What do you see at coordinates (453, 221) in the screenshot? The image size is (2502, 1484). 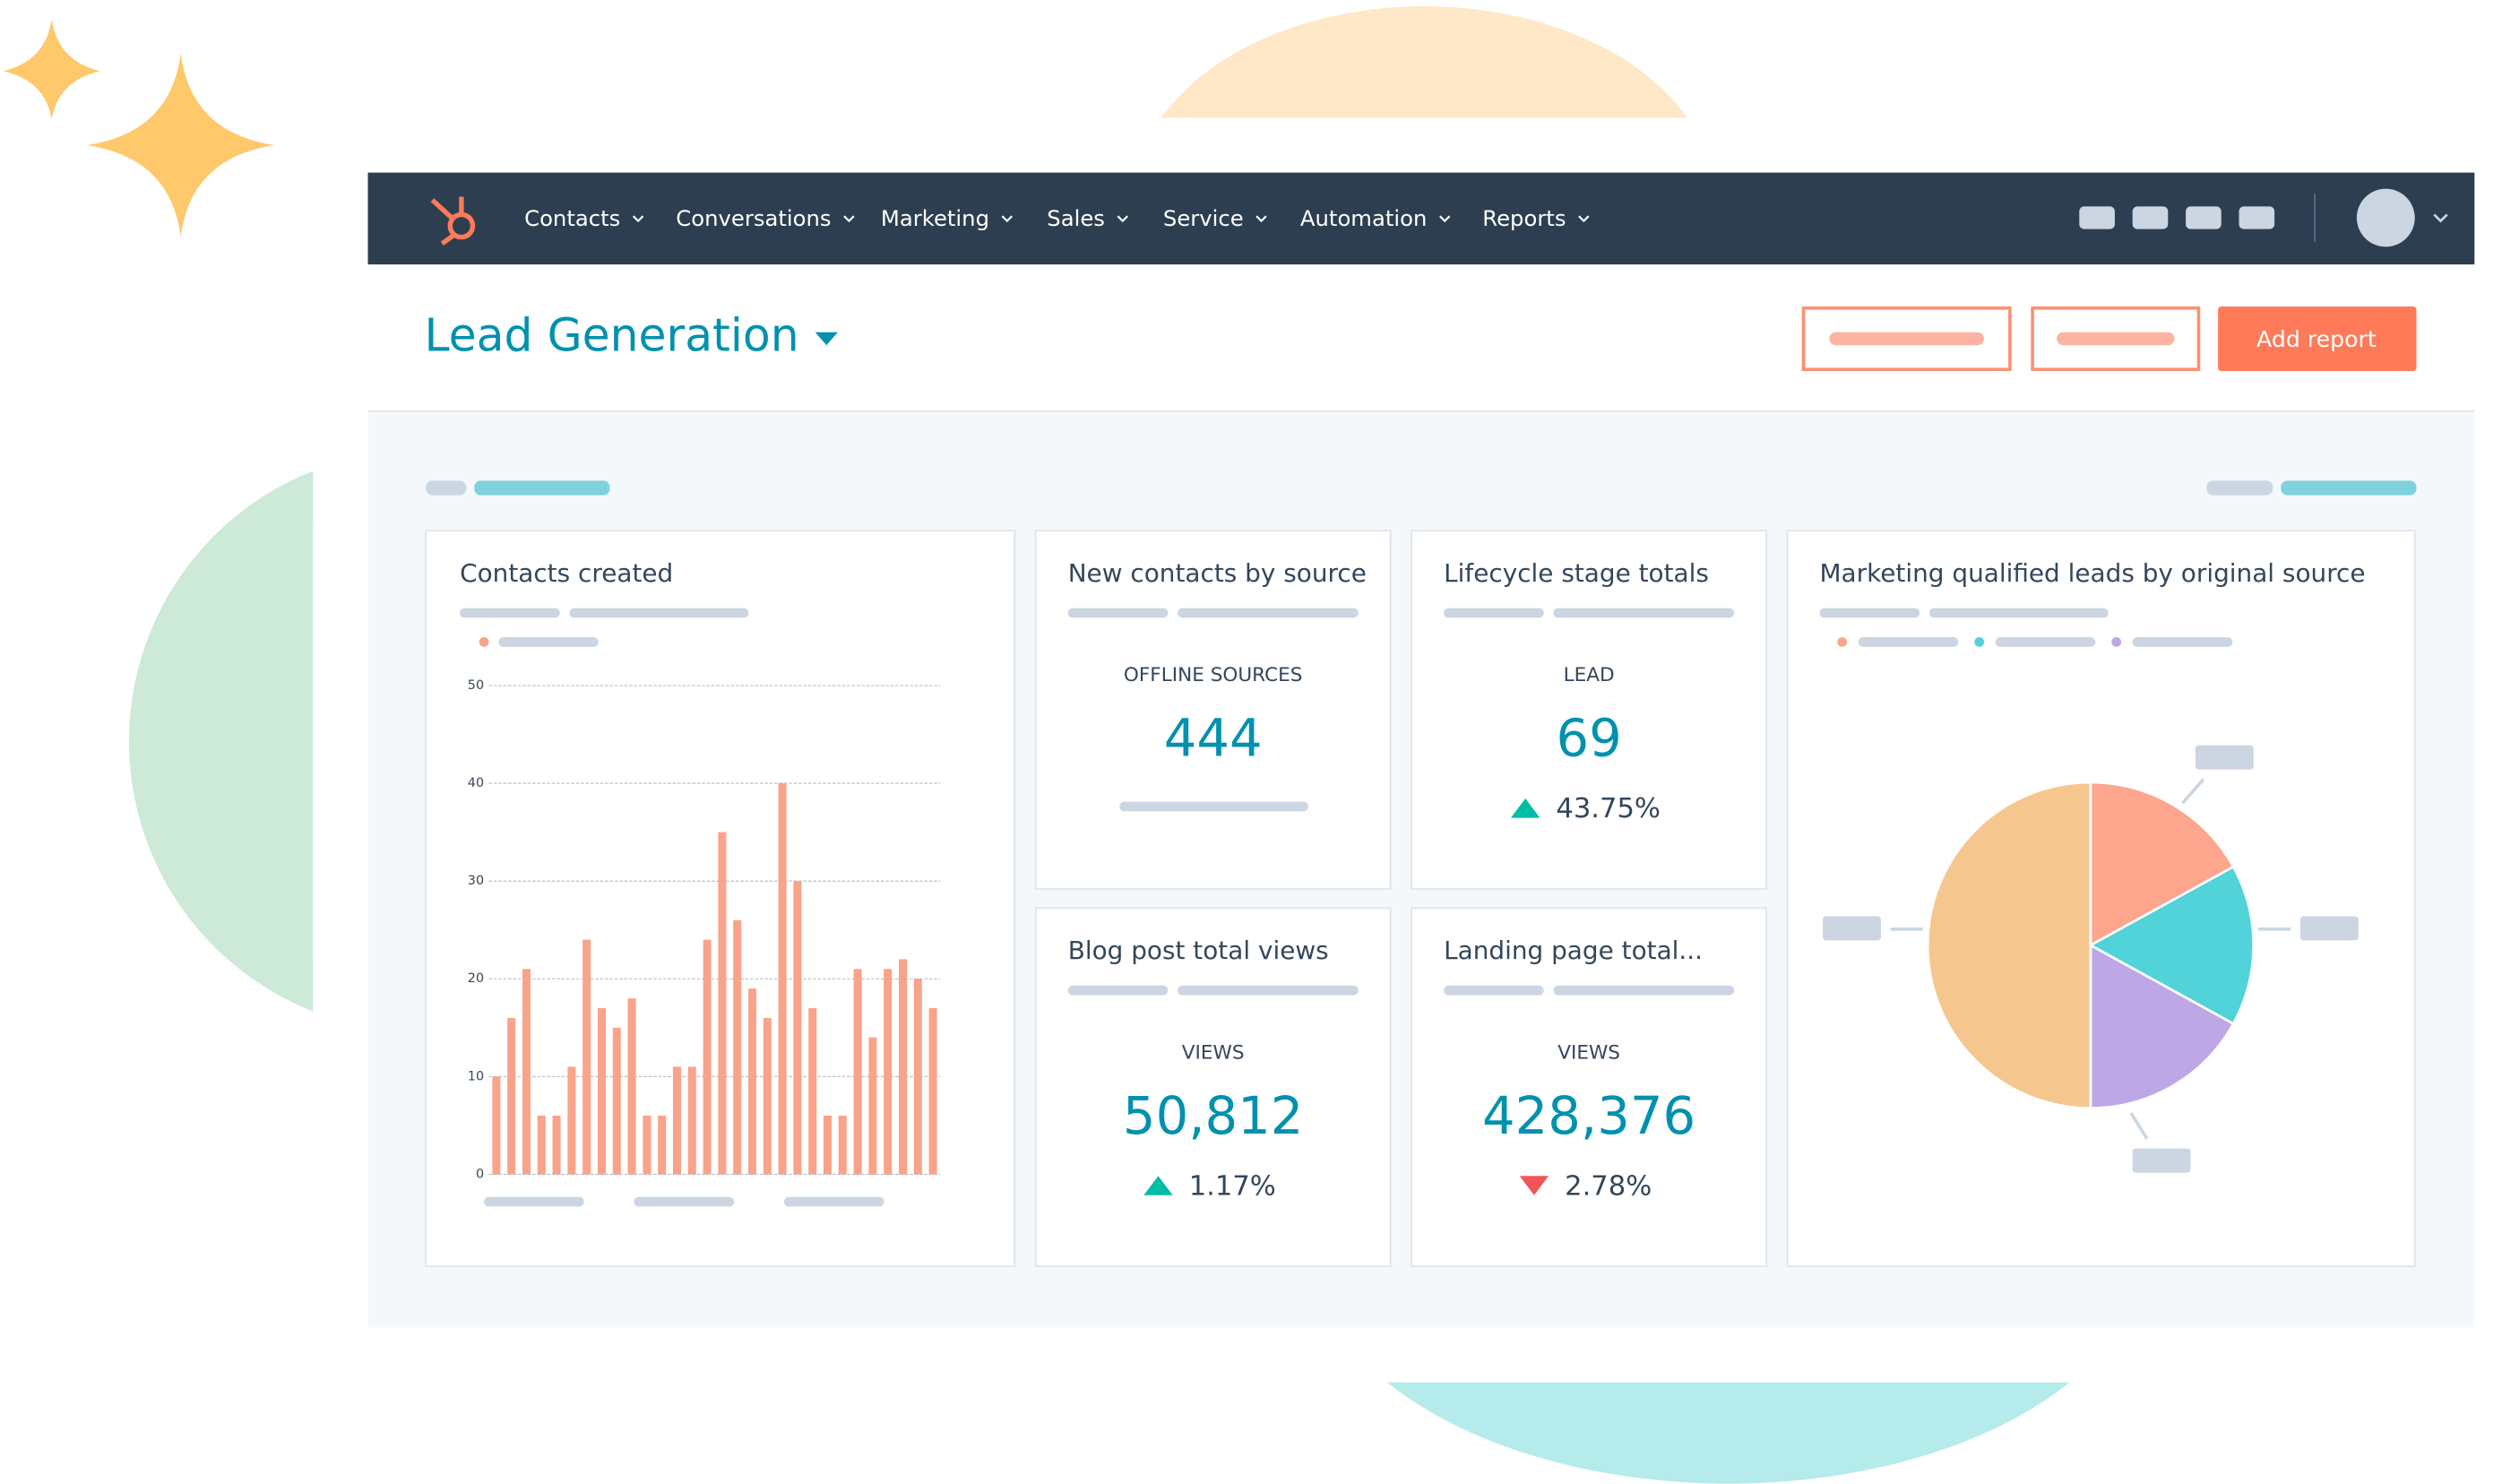 I see `logo` at bounding box center [453, 221].